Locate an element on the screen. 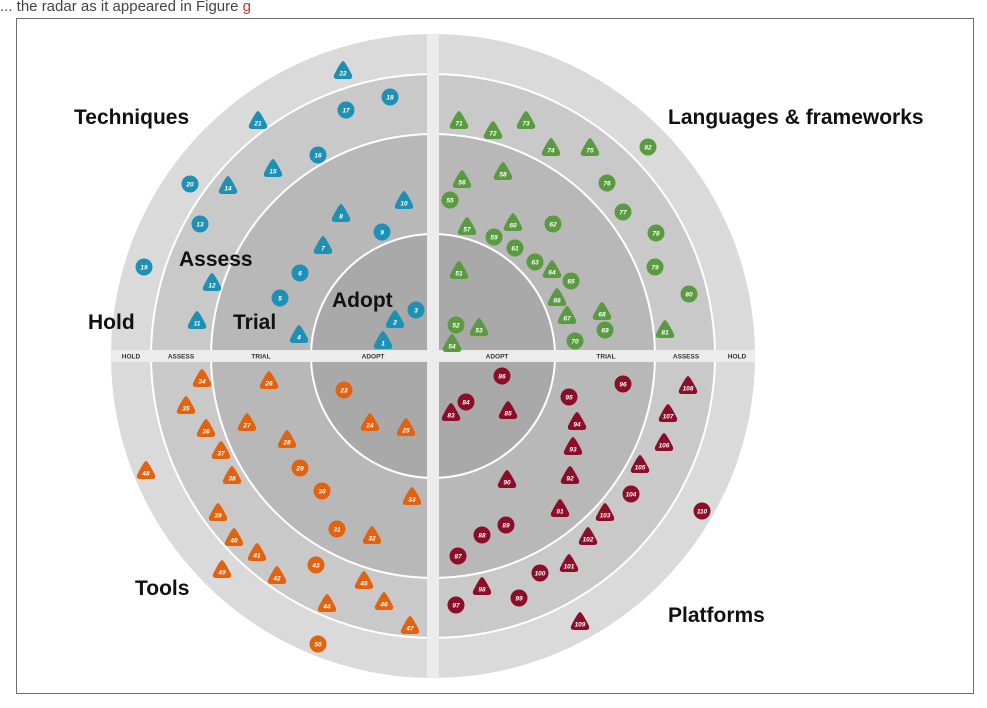 The image size is (987, 708). blip-53: 53 is located at coordinates (479, 327).